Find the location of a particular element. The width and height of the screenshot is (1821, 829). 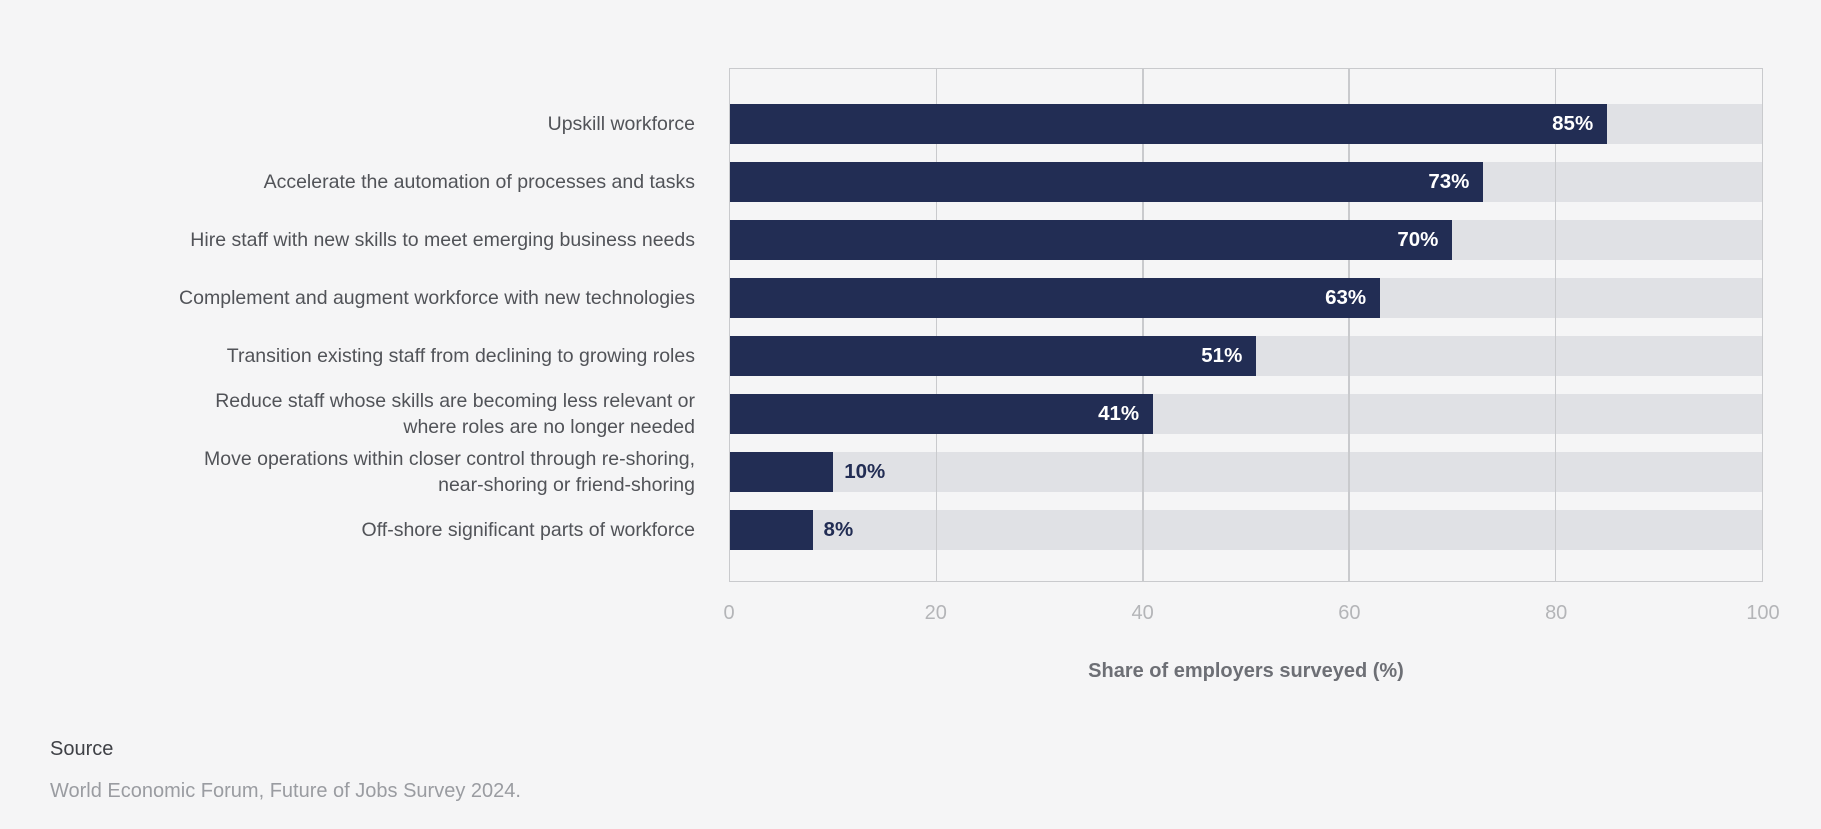

bar-row: 10% is located at coordinates (1246, 472).